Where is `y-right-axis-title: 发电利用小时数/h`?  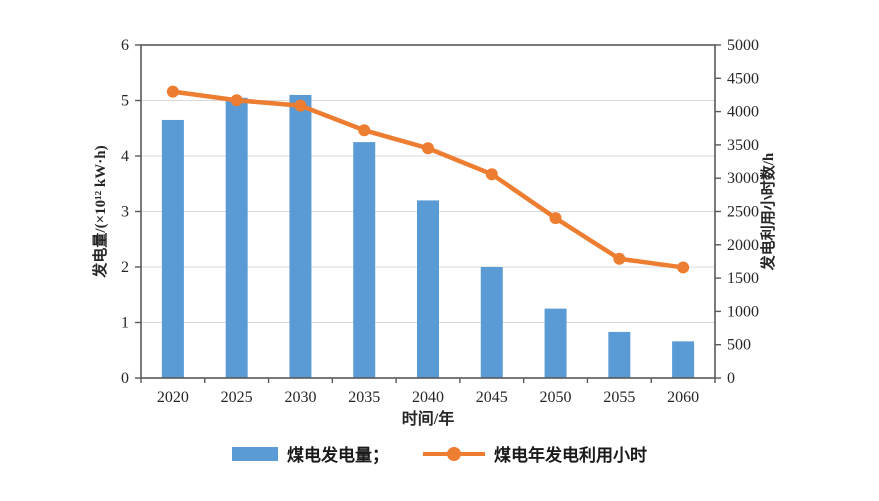 y-right-axis-title: 发电利用小时数/h is located at coordinates (768, 211).